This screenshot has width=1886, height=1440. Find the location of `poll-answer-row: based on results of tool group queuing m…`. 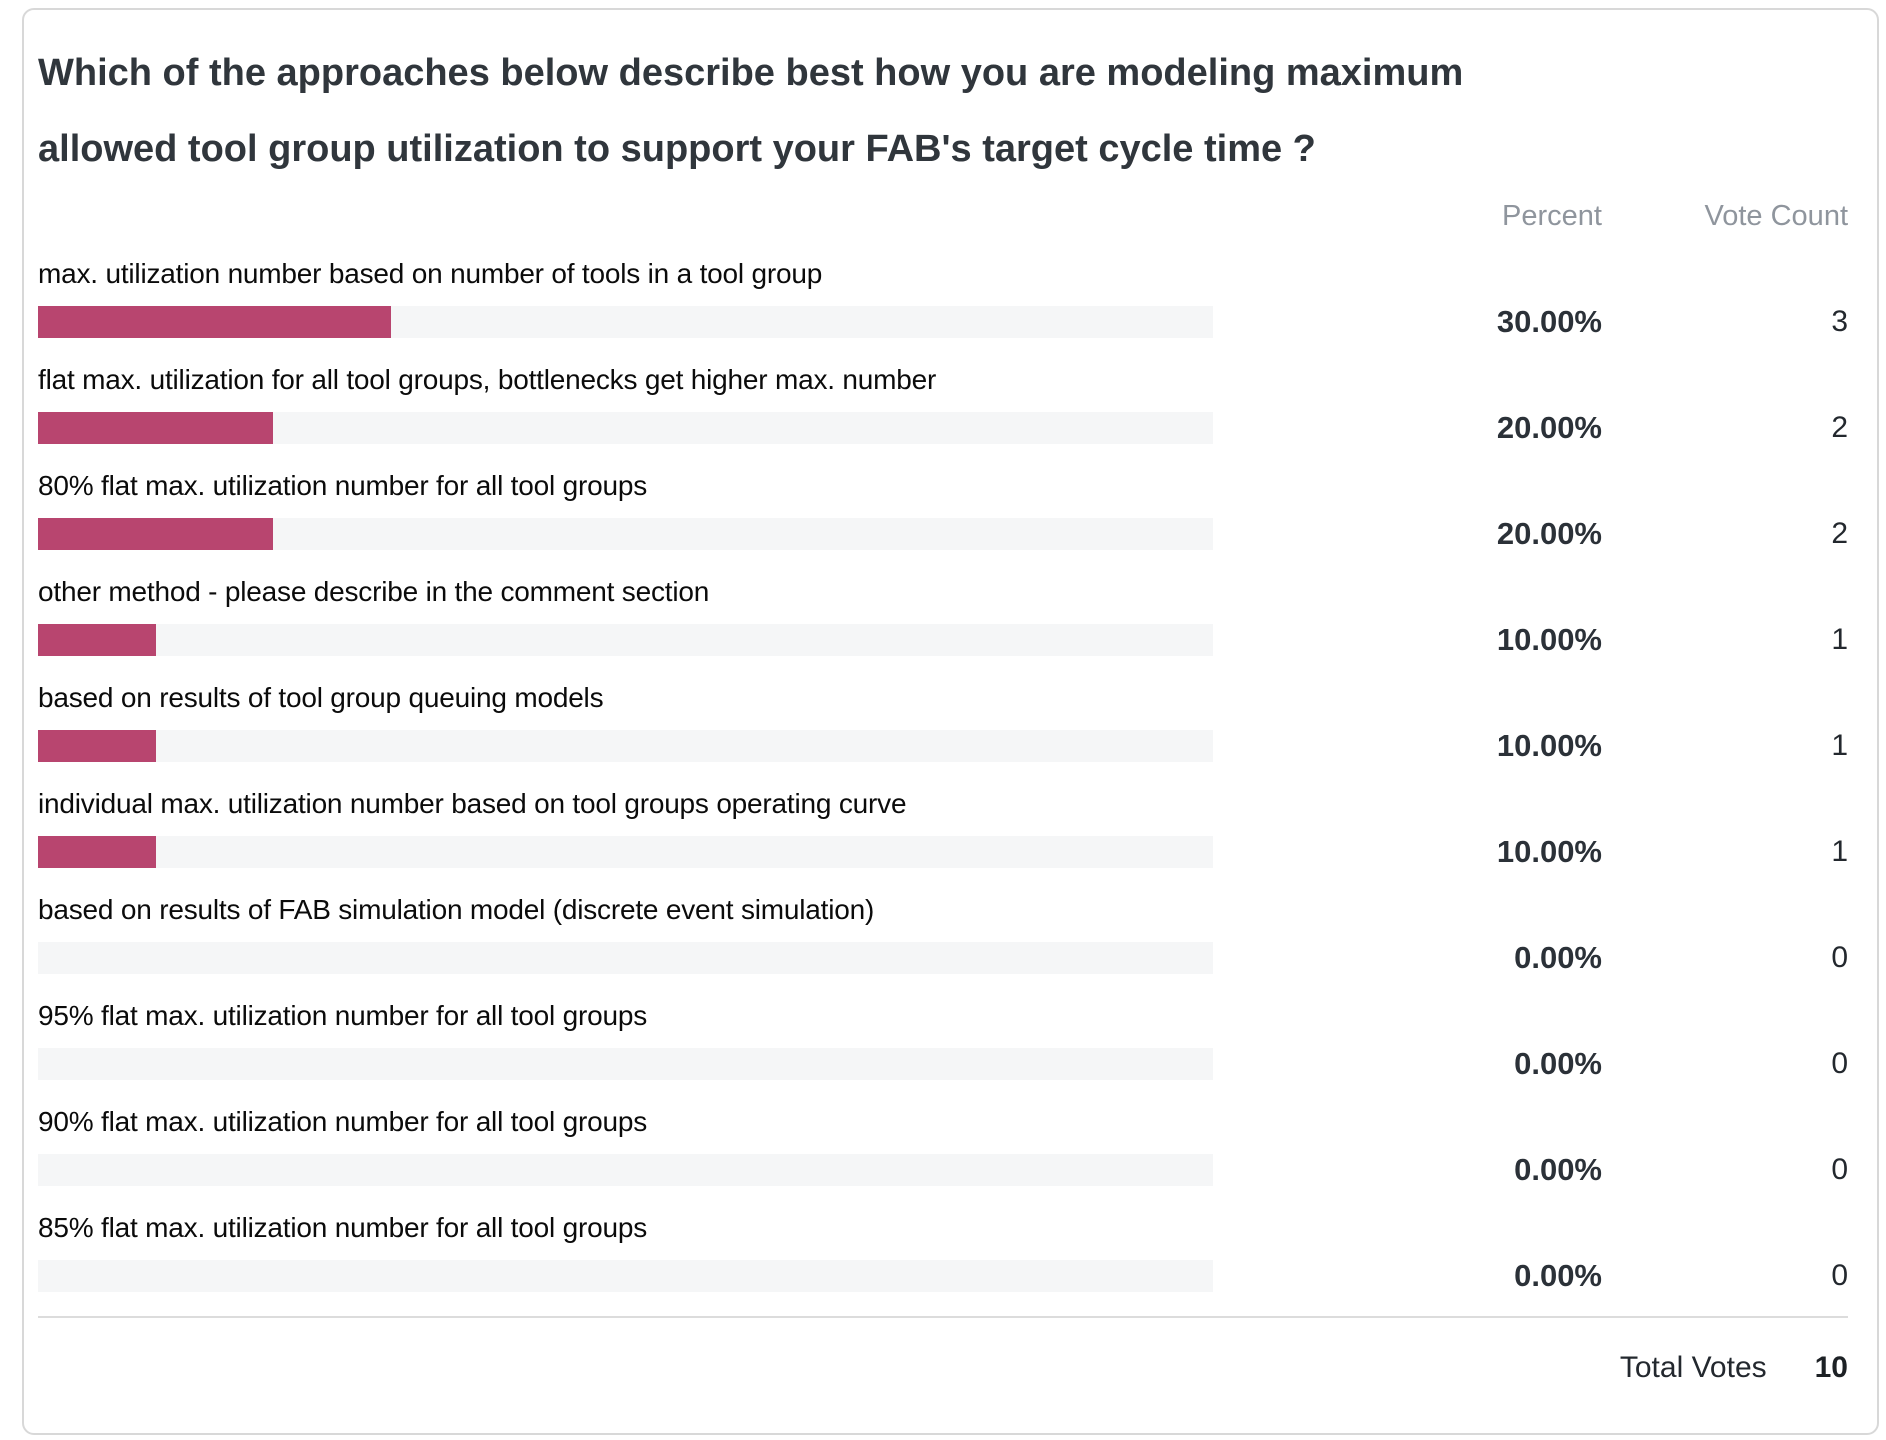

poll-answer-row: based on results of tool group queuing m… is located at coordinates (943, 721).